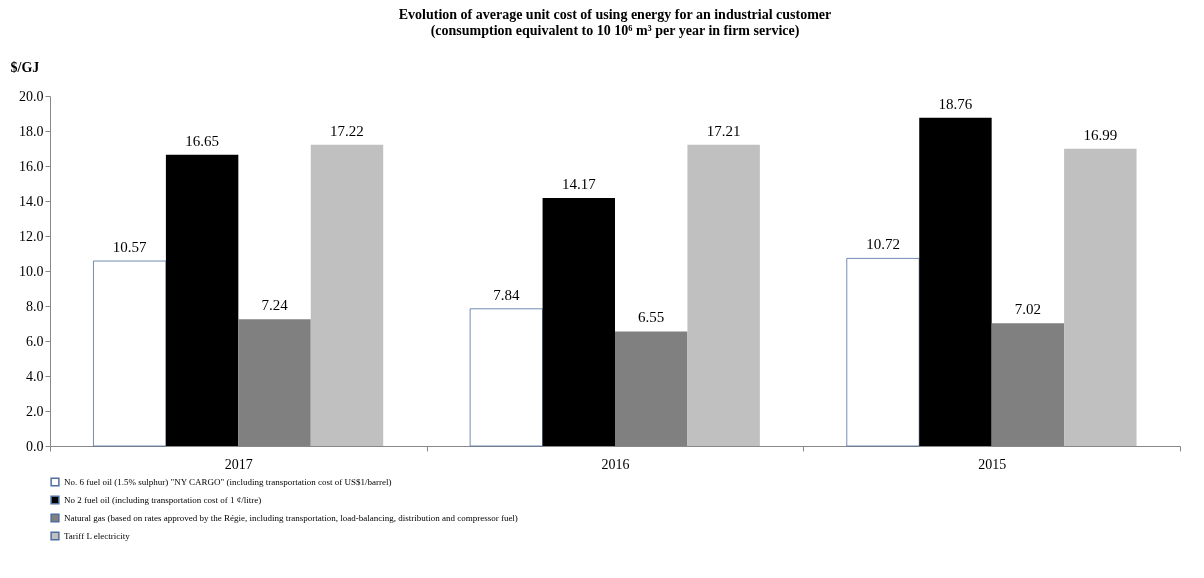  I want to click on data-label: 10.72, so click(883, 244).